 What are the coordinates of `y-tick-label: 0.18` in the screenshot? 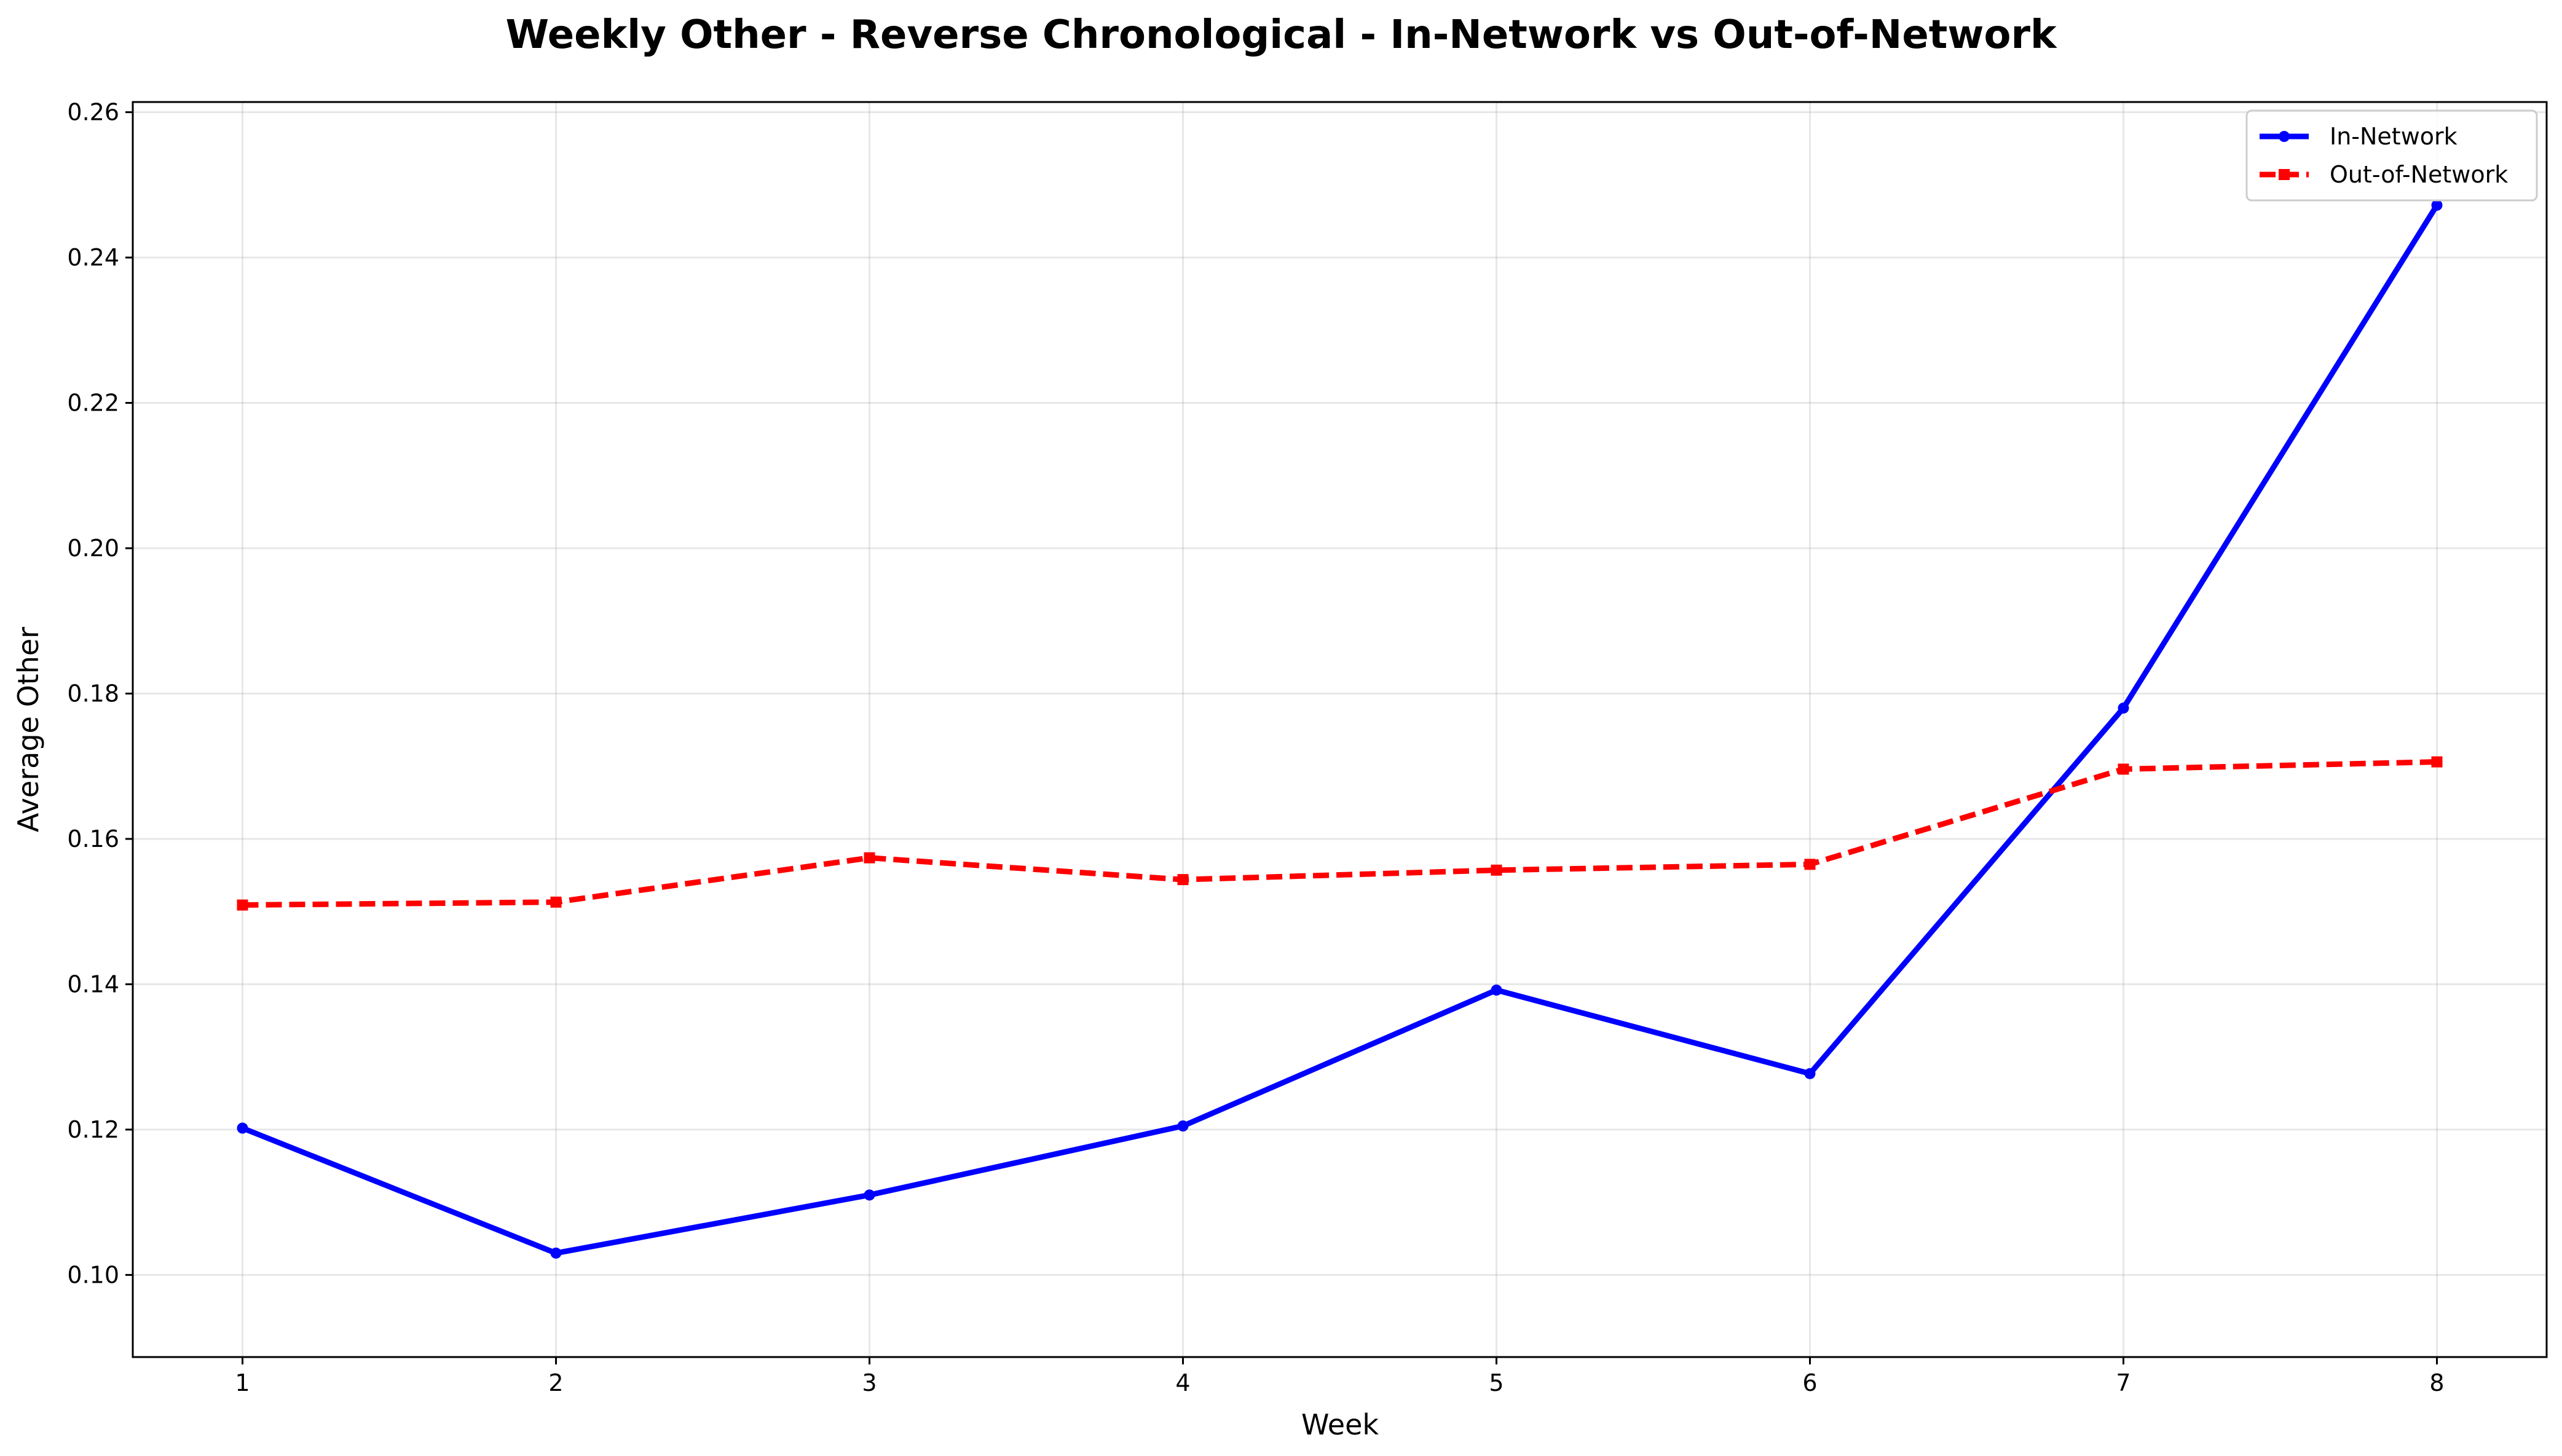 It's located at (93, 693).